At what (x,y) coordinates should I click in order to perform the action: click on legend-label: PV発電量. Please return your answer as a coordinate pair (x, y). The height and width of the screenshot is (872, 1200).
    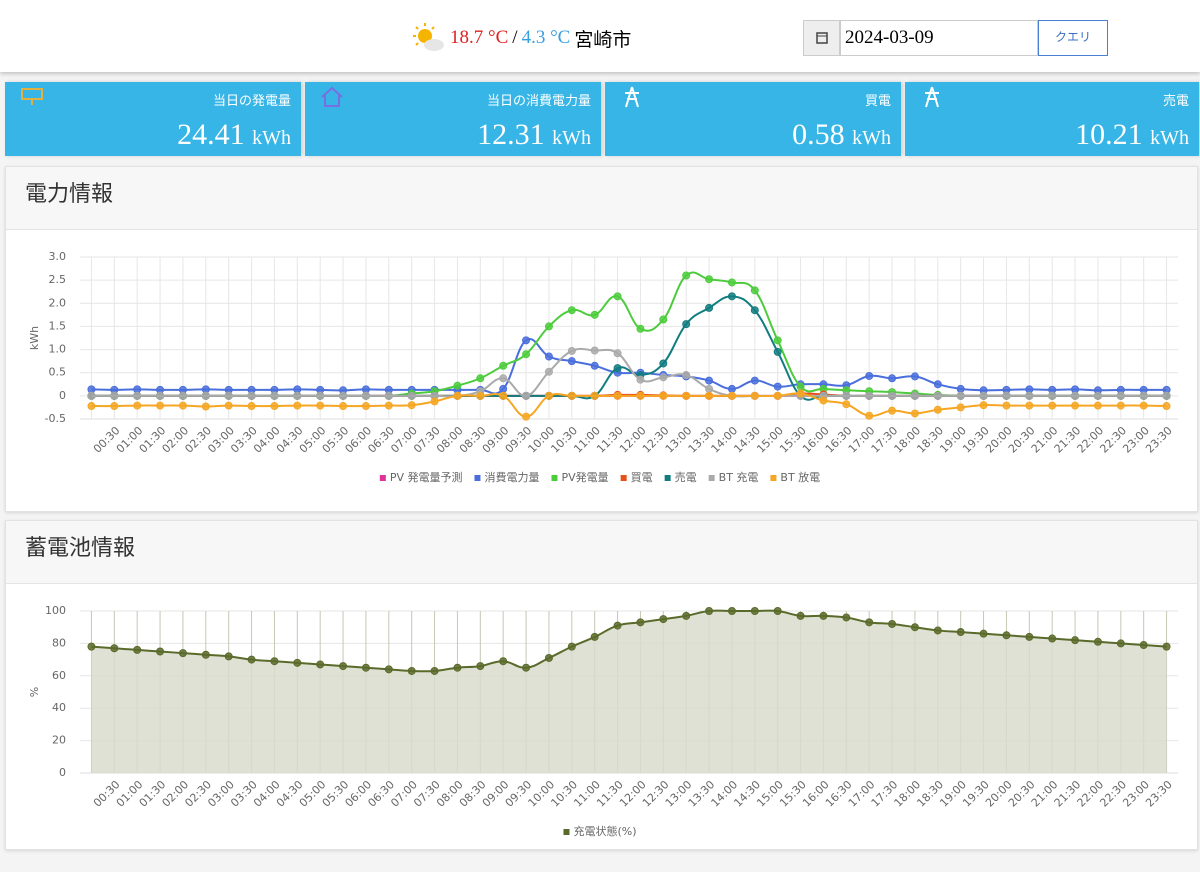
    Looking at the image, I should click on (584, 477).